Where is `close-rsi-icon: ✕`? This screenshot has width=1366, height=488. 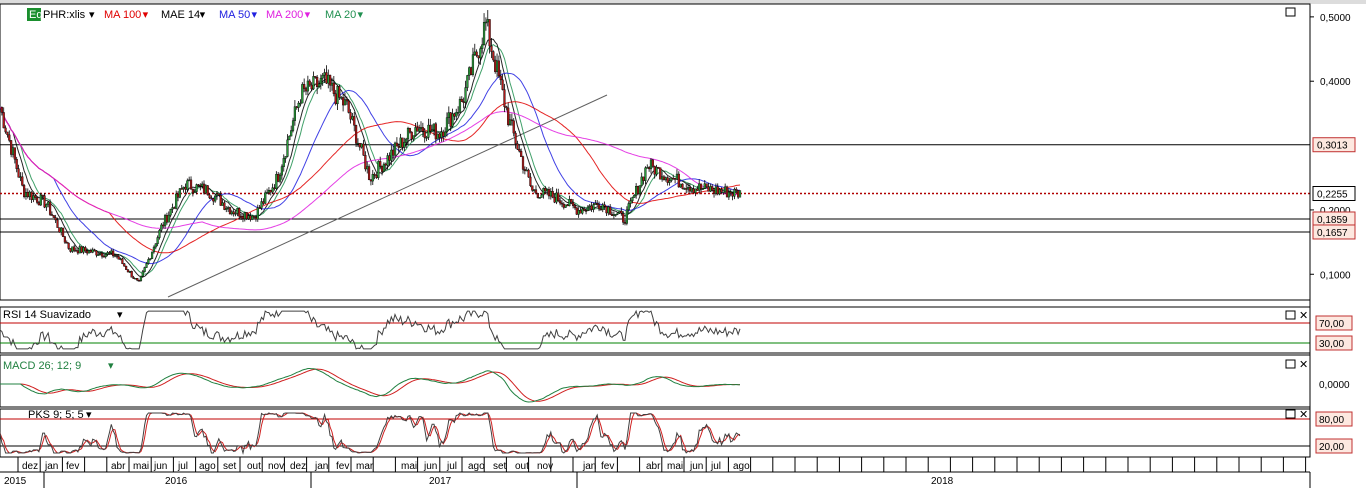
close-rsi-icon: ✕ is located at coordinates (1303, 316).